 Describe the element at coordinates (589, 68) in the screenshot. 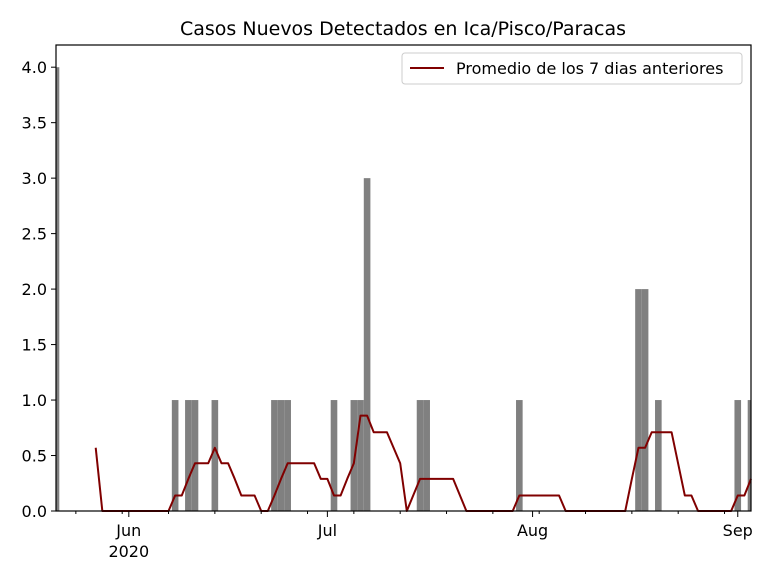

I see `legend-label: Promedio de los 7 dias anteriores` at that location.